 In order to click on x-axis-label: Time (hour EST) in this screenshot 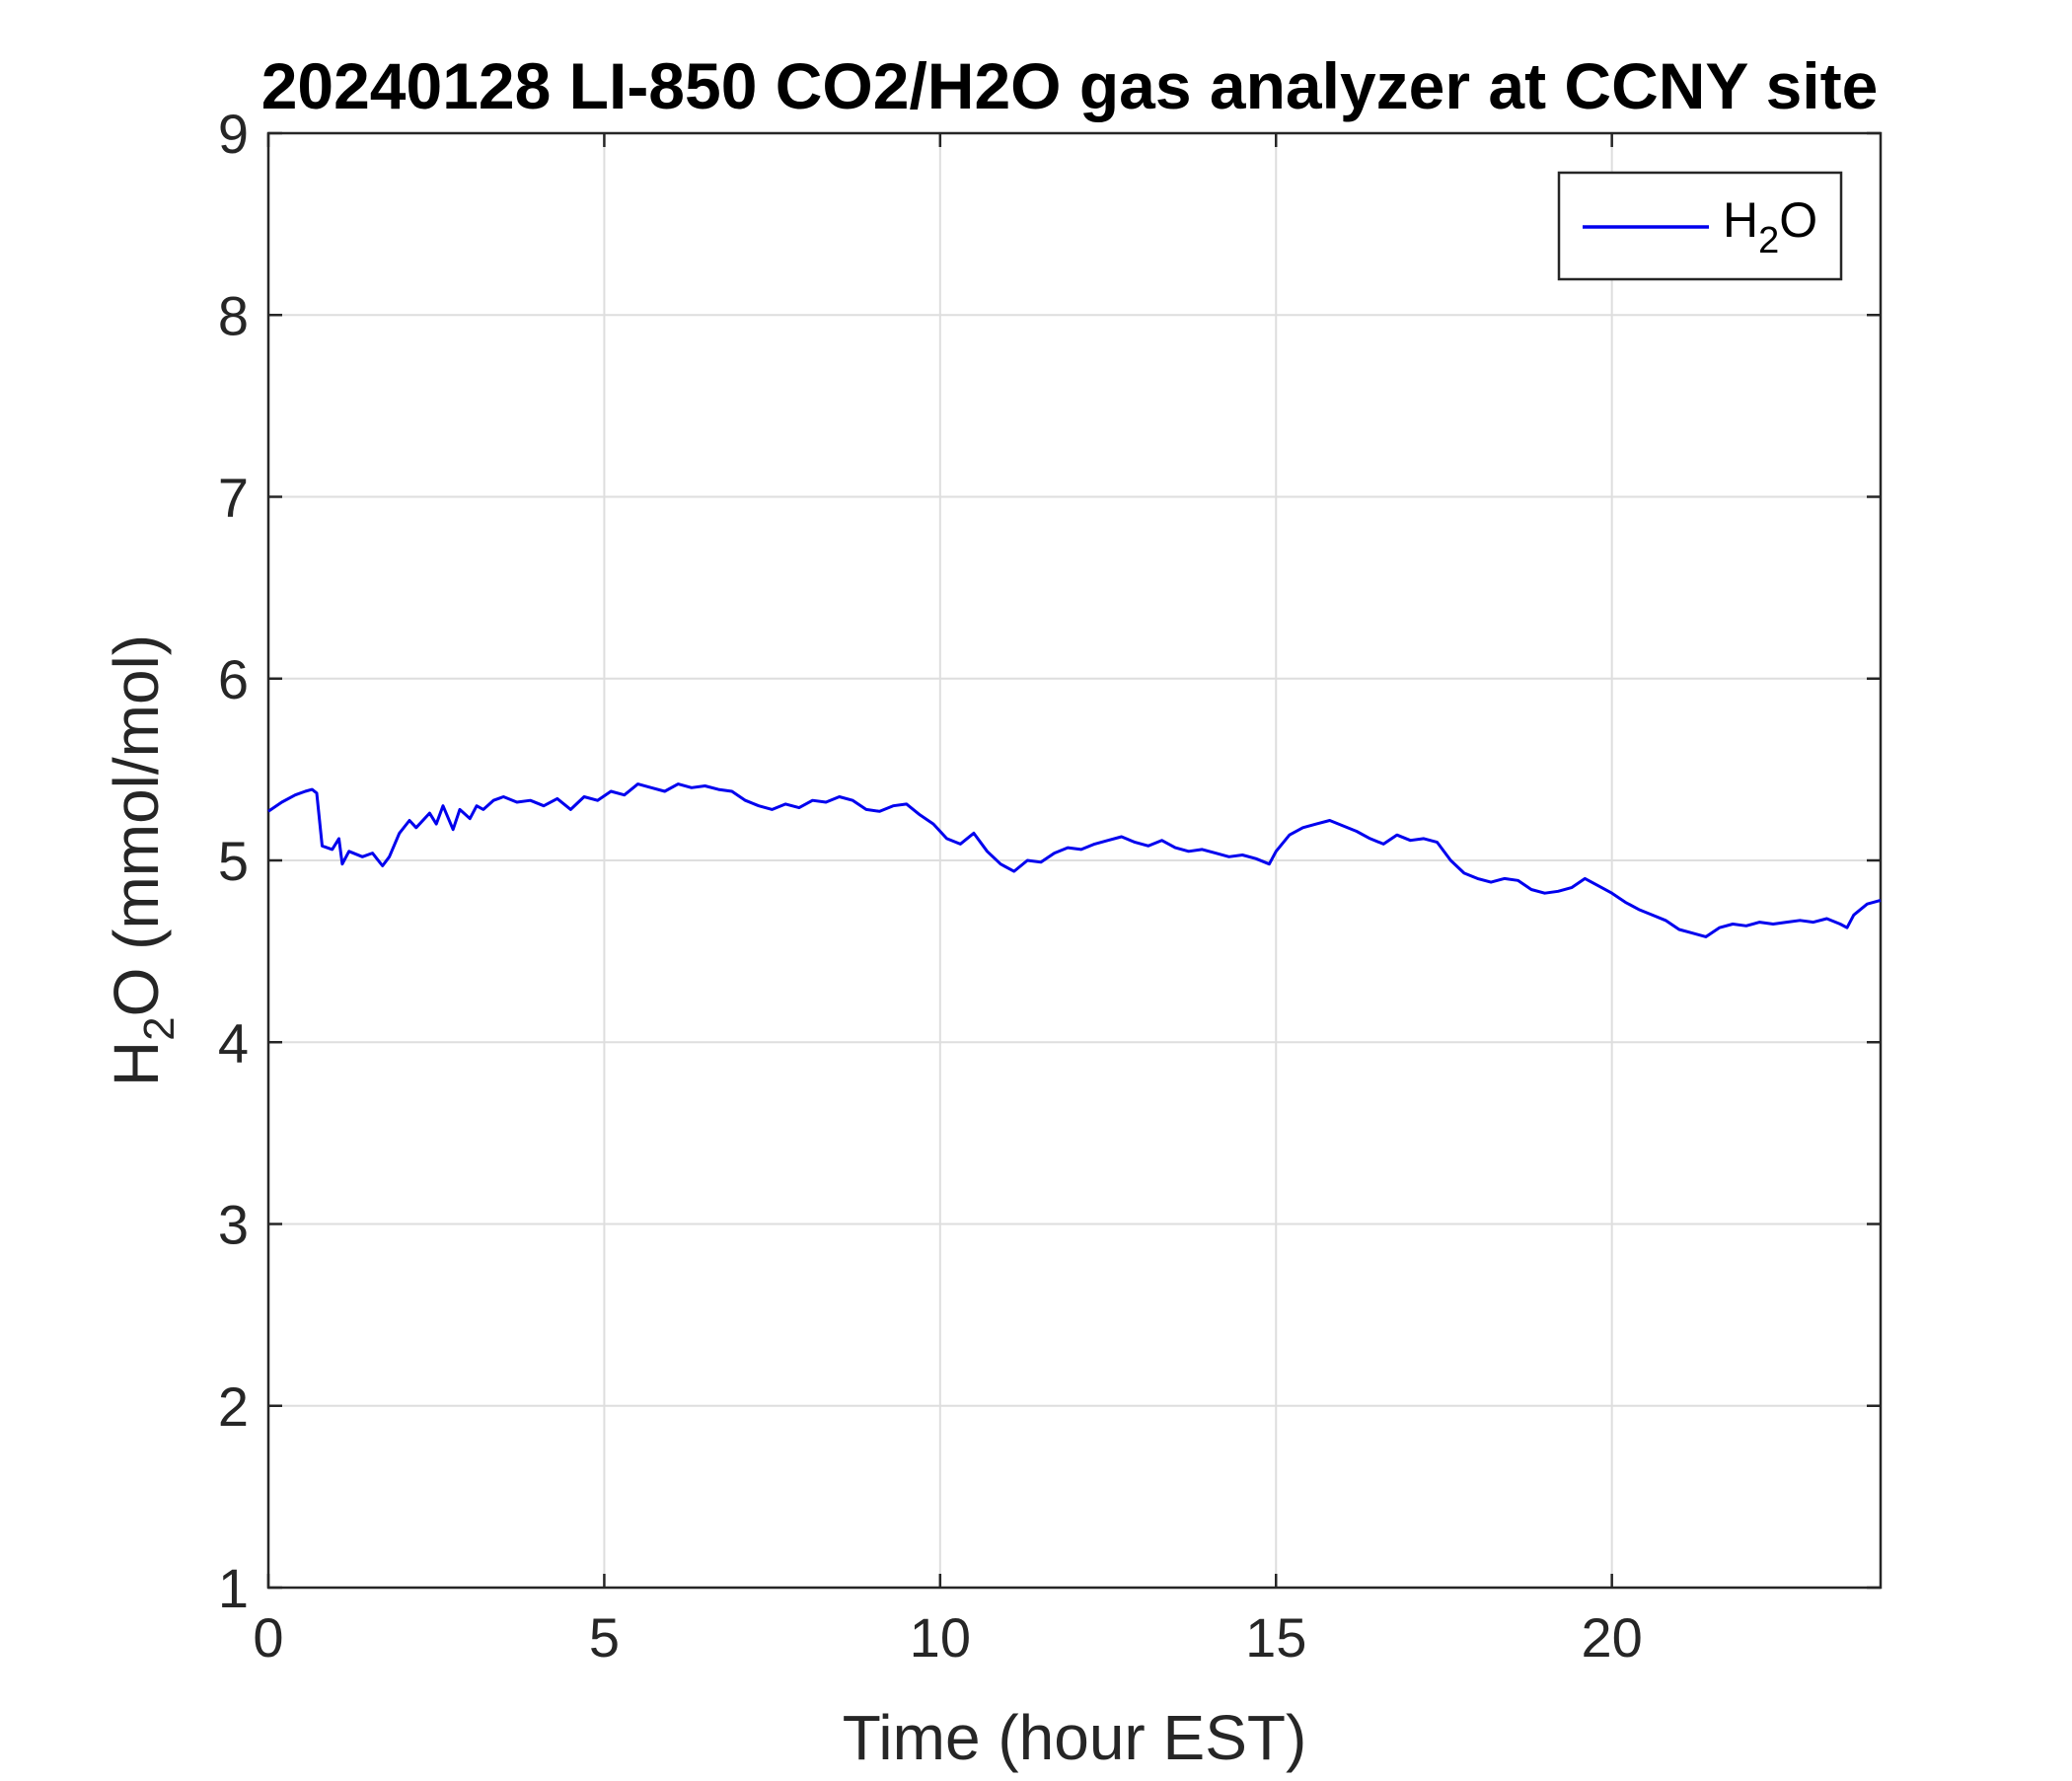, I will do `click(1075, 1737)`.